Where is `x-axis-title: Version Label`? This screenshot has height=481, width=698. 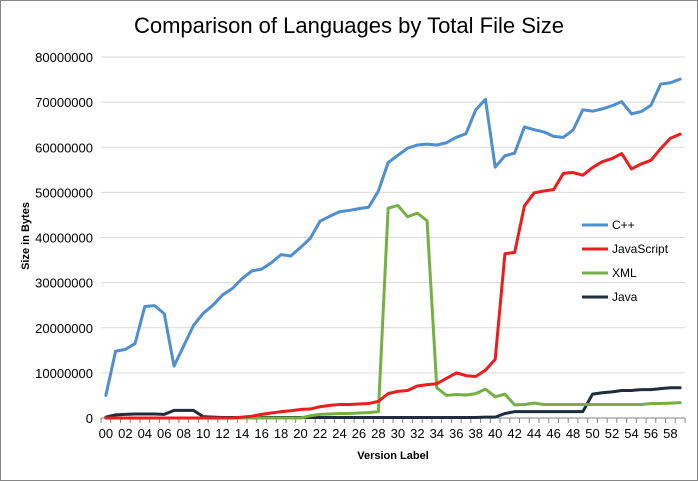 x-axis-title: Version Label is located at coordinates (393, 456).